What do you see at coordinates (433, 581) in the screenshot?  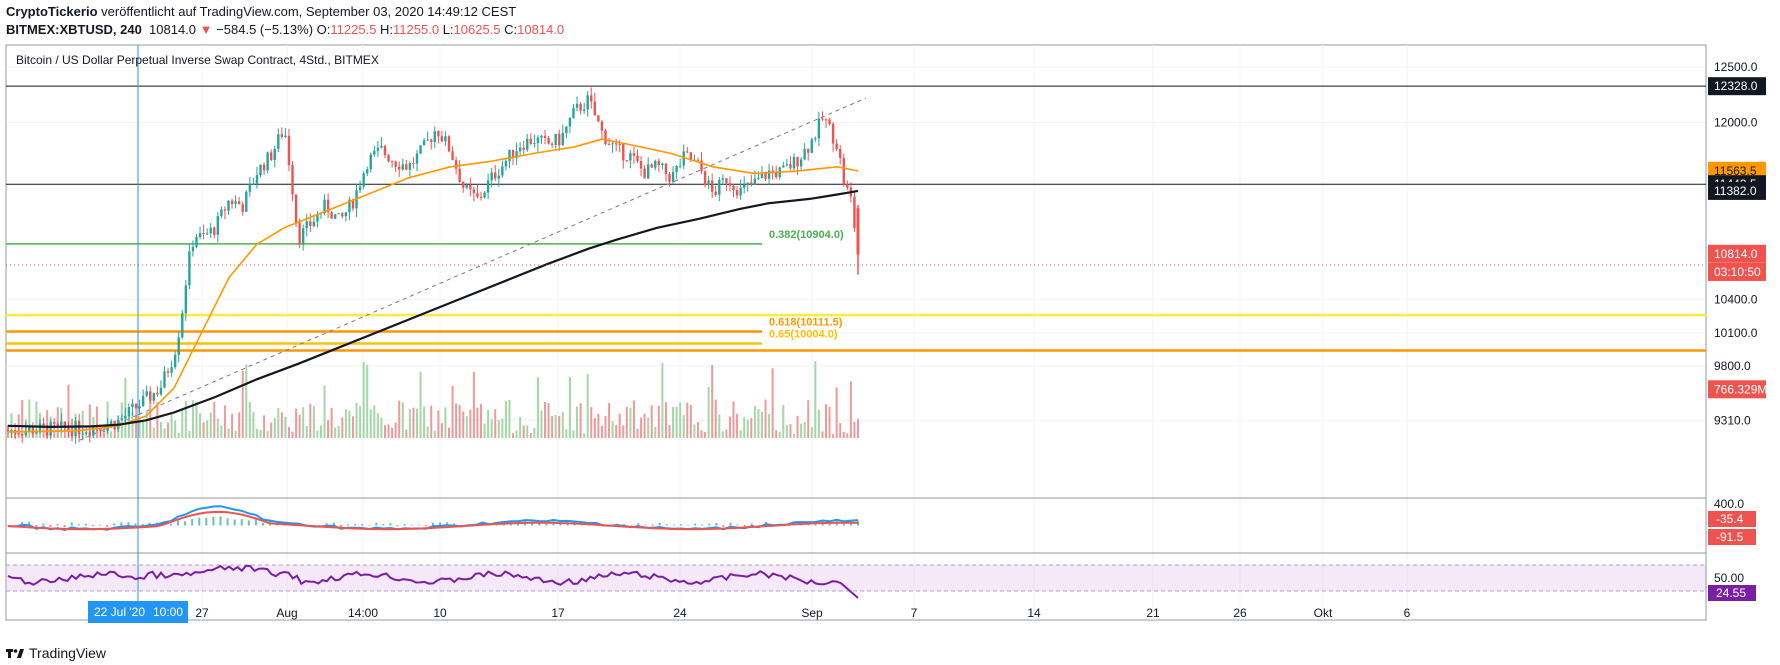 I see `rsi-line` at bounding box center [433, 581].